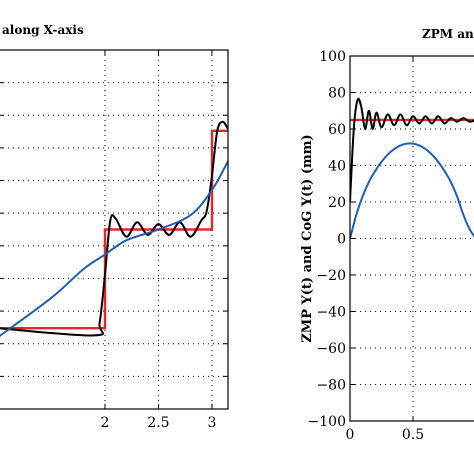  Describe the element at coordinates (337, 130) in the screenshot. I see `y-tick-label: 60` at that location.